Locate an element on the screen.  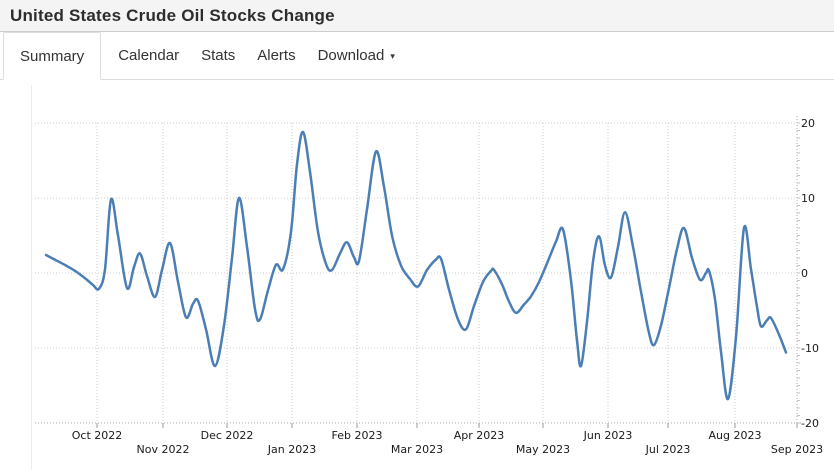
tab-alerts-label: Alerts is located at coordinates (276, 55).